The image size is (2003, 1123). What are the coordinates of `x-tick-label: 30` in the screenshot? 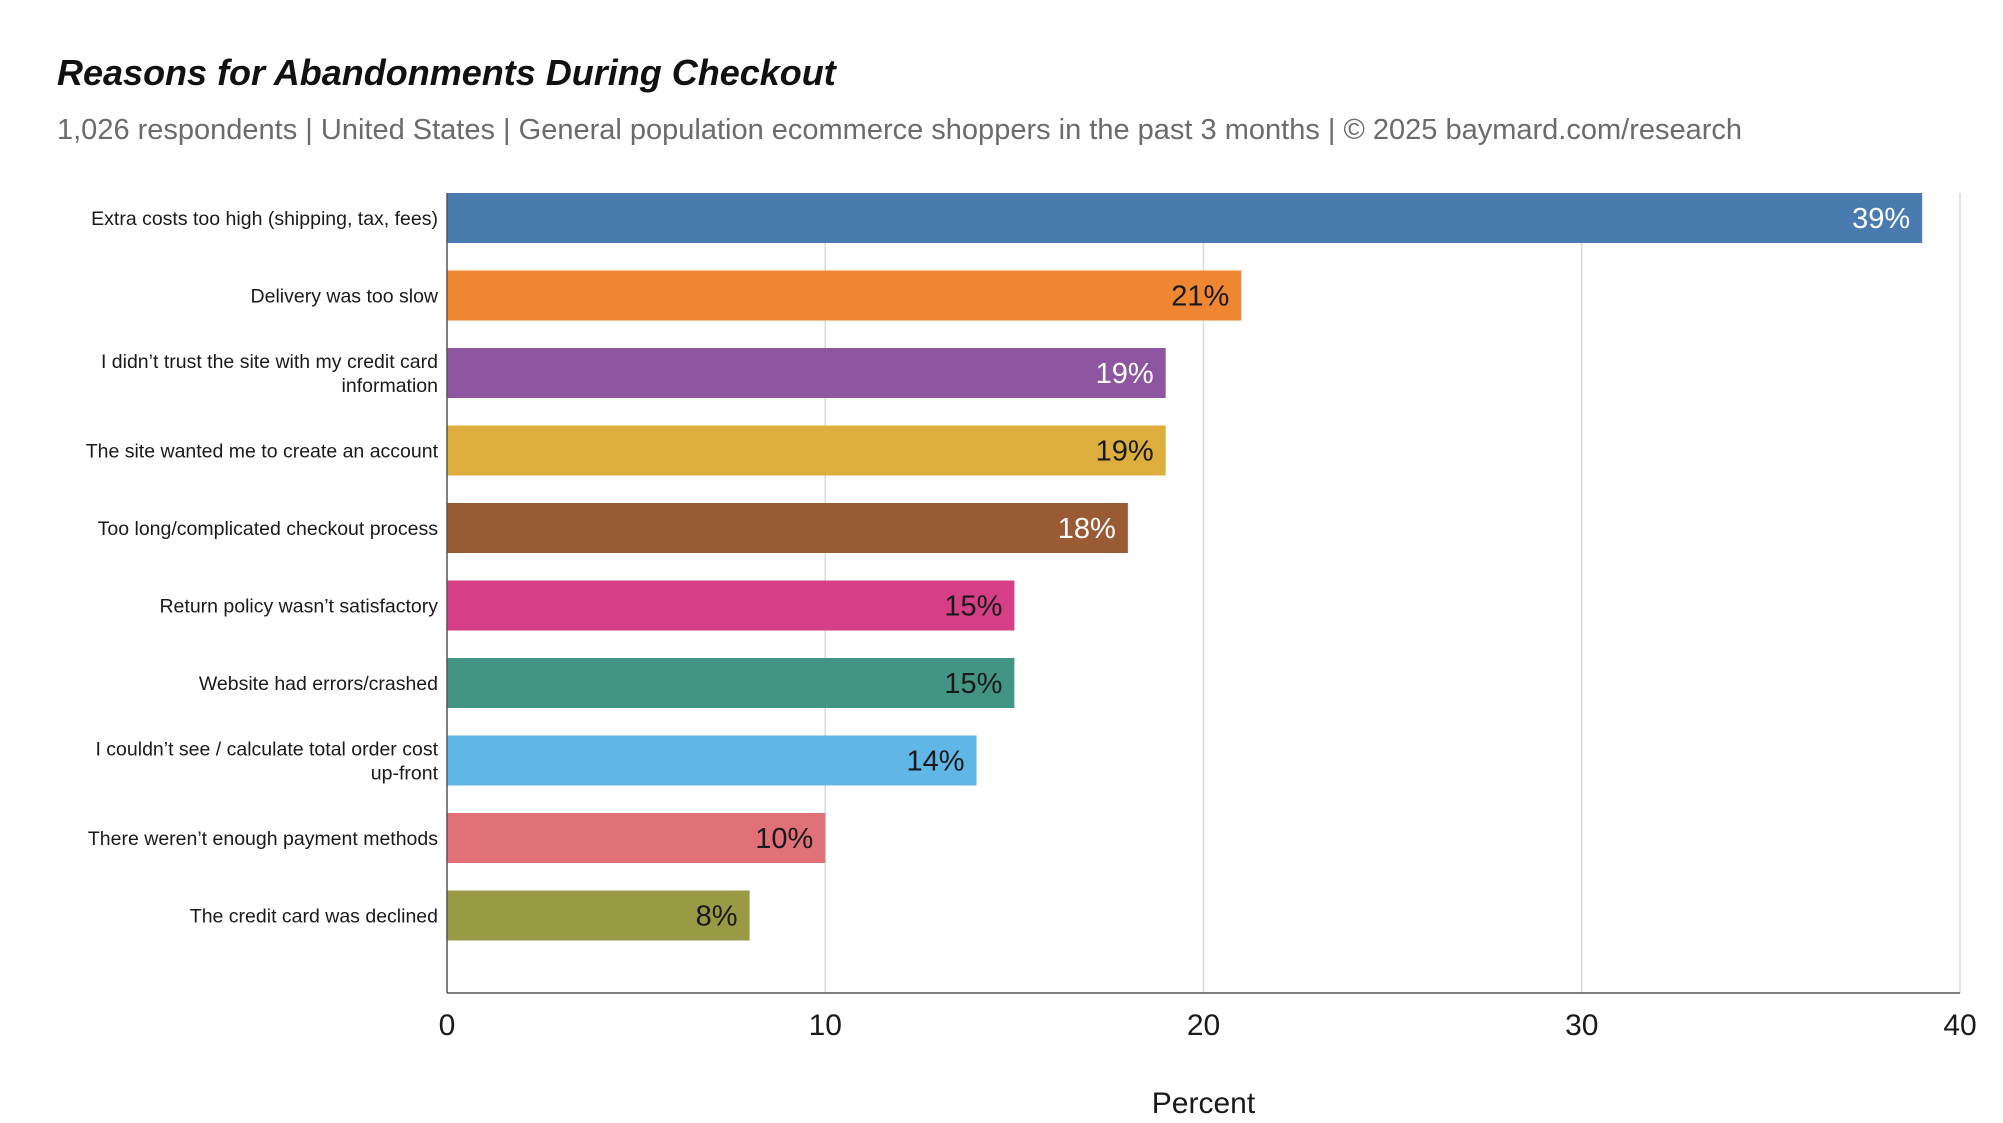 It's located at (1581, 1025).